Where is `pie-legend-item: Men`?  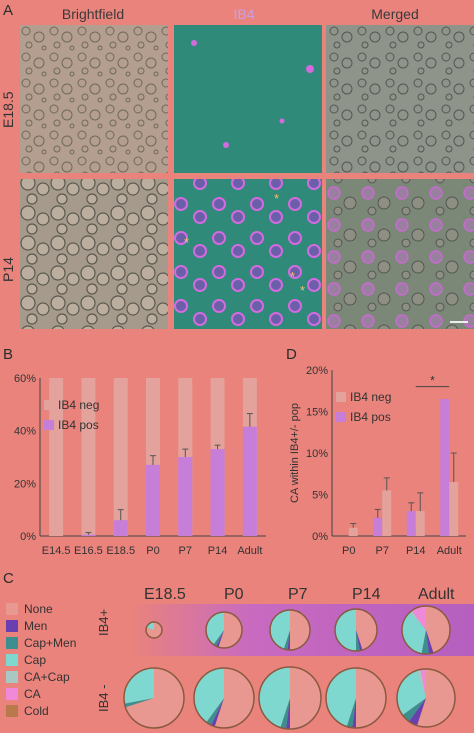
pie-legend-item: Men is located at coordinates (41, 625).